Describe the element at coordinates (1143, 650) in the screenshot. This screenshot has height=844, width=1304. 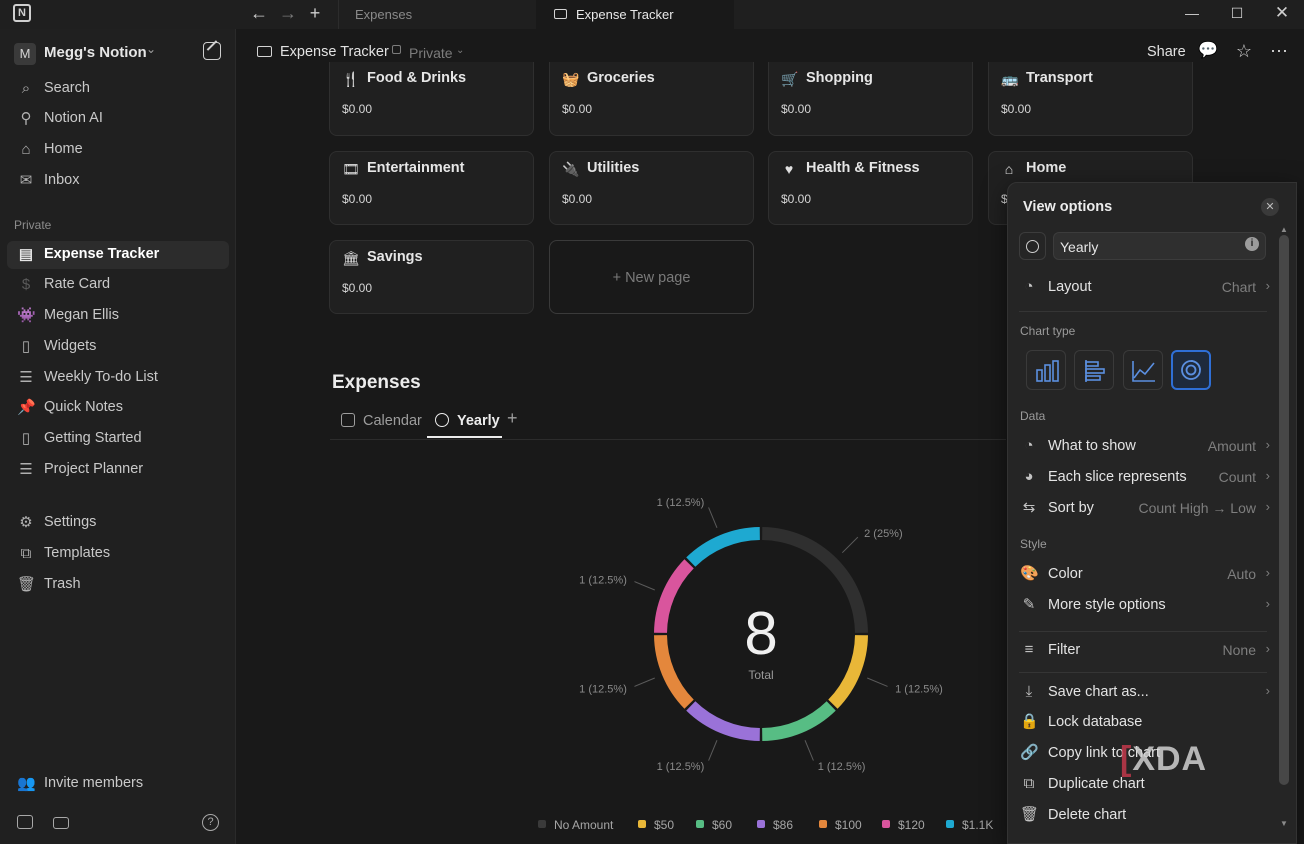
I see `filter-option: ≡ Filter None ›` at that location.